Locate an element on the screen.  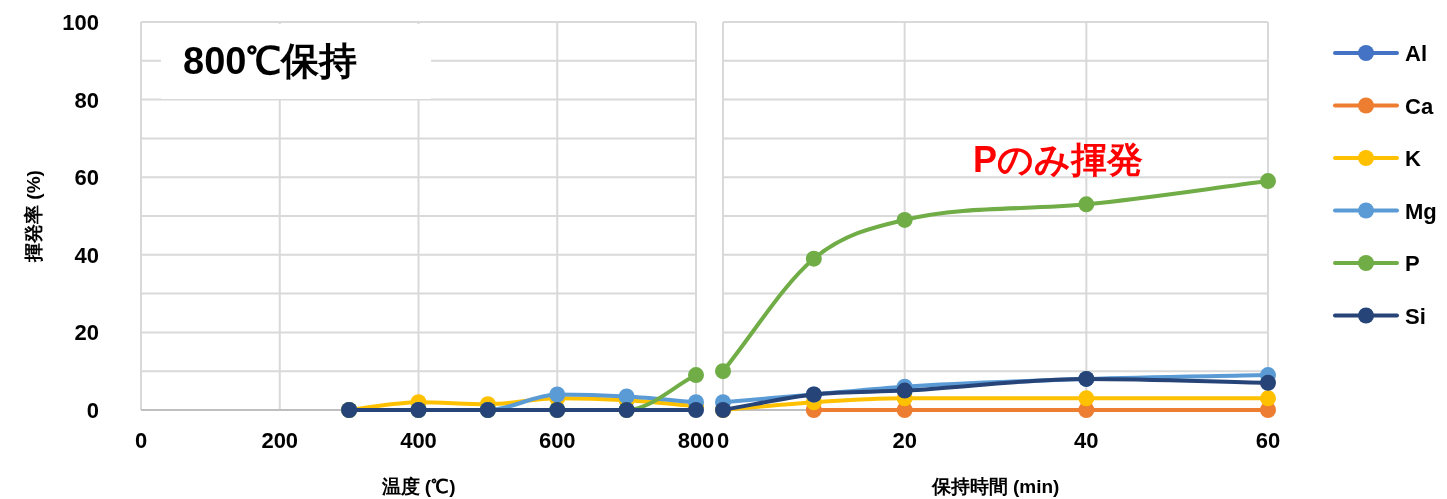
y-axis-title: 揮発率 (%) is located at coordinates (33, 216).